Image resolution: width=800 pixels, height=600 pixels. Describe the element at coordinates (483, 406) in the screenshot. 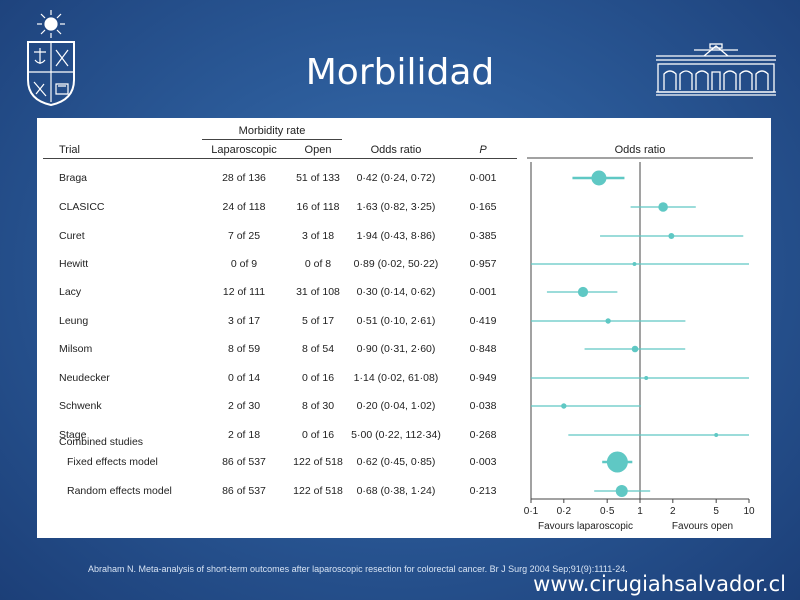

I see `p-value: 0·038` at that location.